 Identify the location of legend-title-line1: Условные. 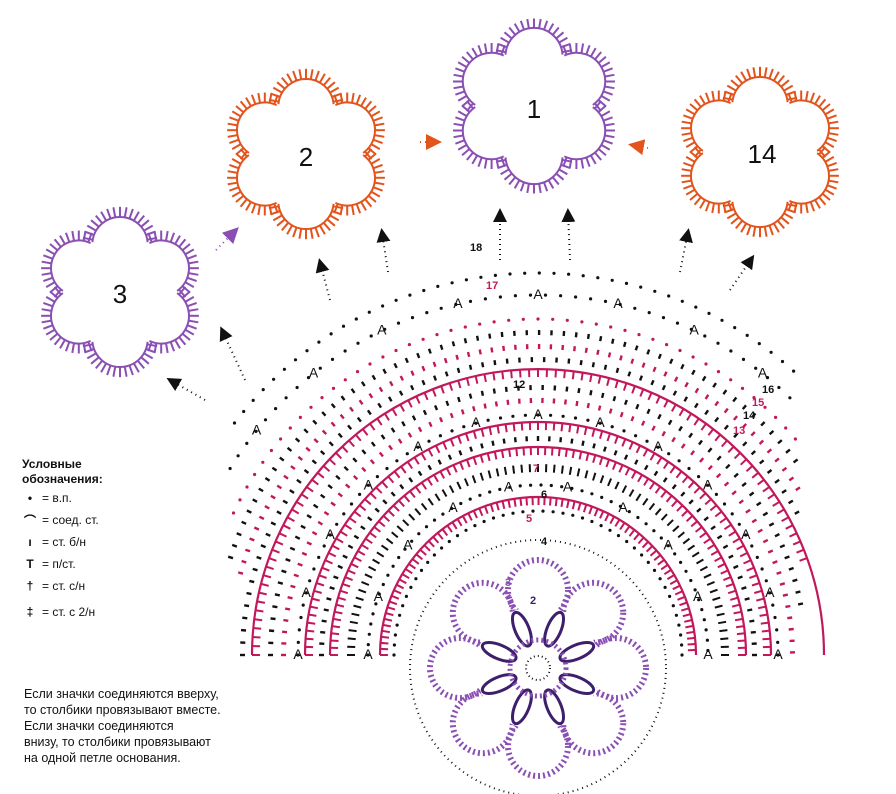
(52, 464).